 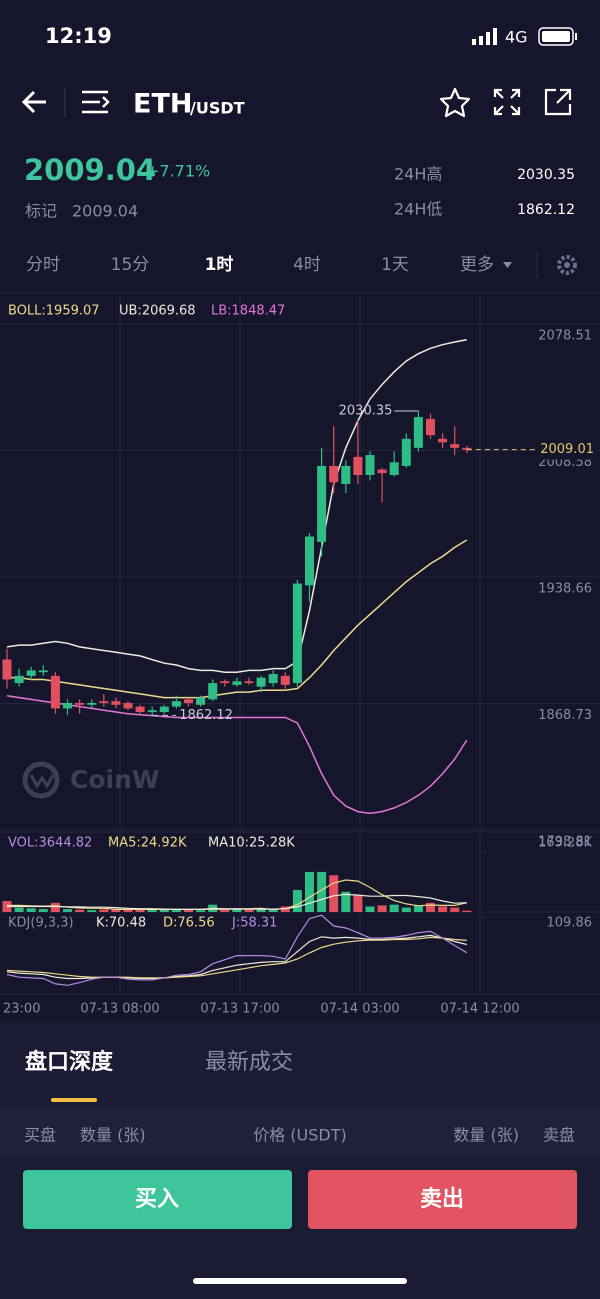 I want to click on sell-label: 卖出, so click(x=442, y=1199).